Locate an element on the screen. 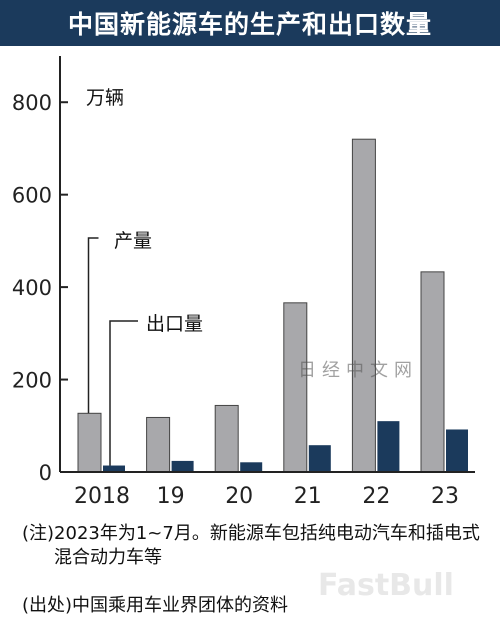 The width and height of the screenshot is (500, 635). legend-label-export: 出口量 is located at coordinates (174, 324).